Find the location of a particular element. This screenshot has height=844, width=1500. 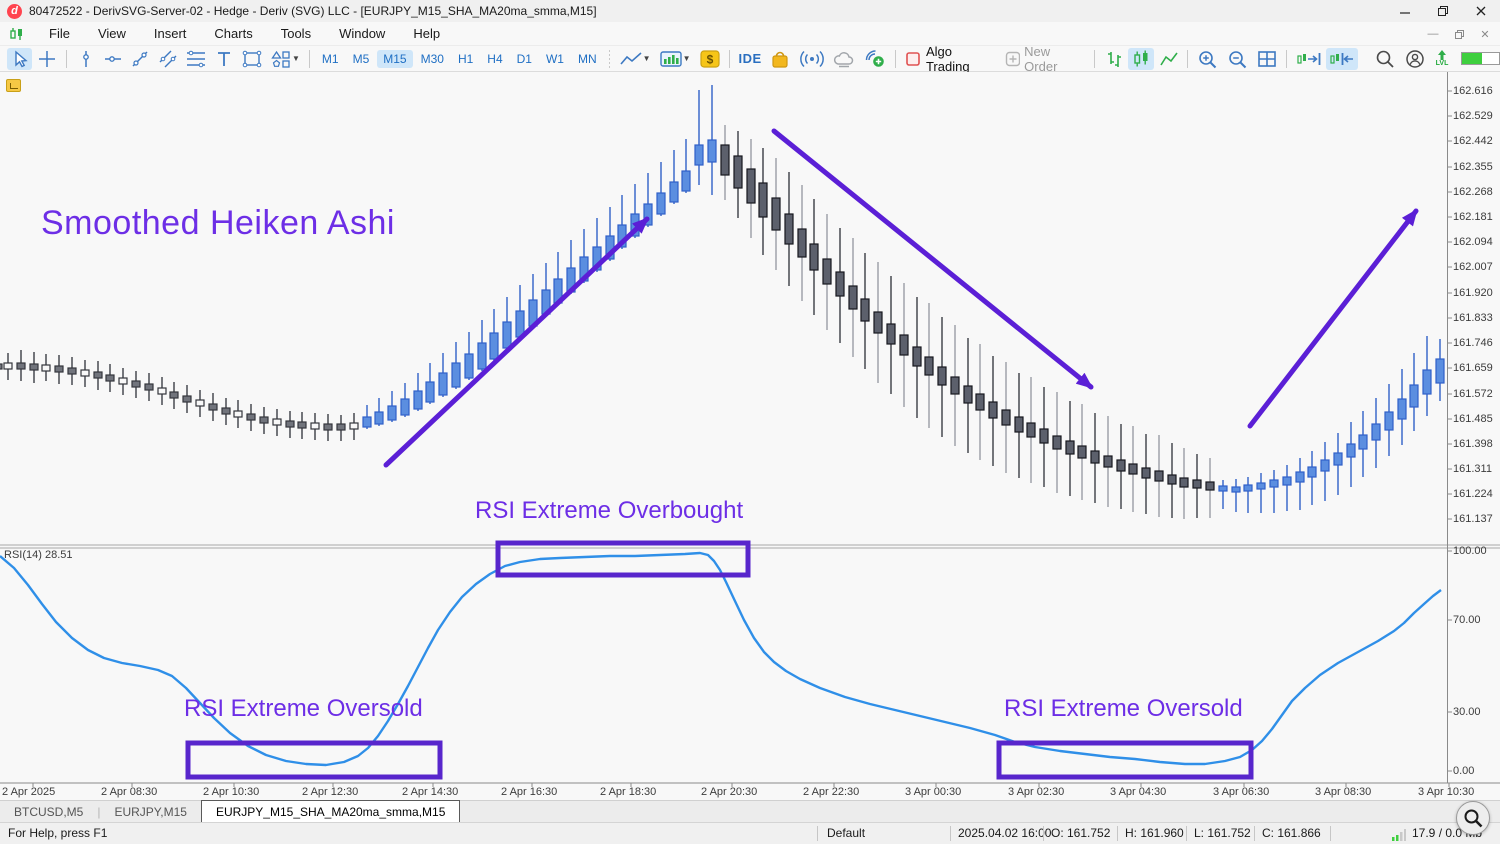

ide-button: IDE is located at coordinates (750, 58).